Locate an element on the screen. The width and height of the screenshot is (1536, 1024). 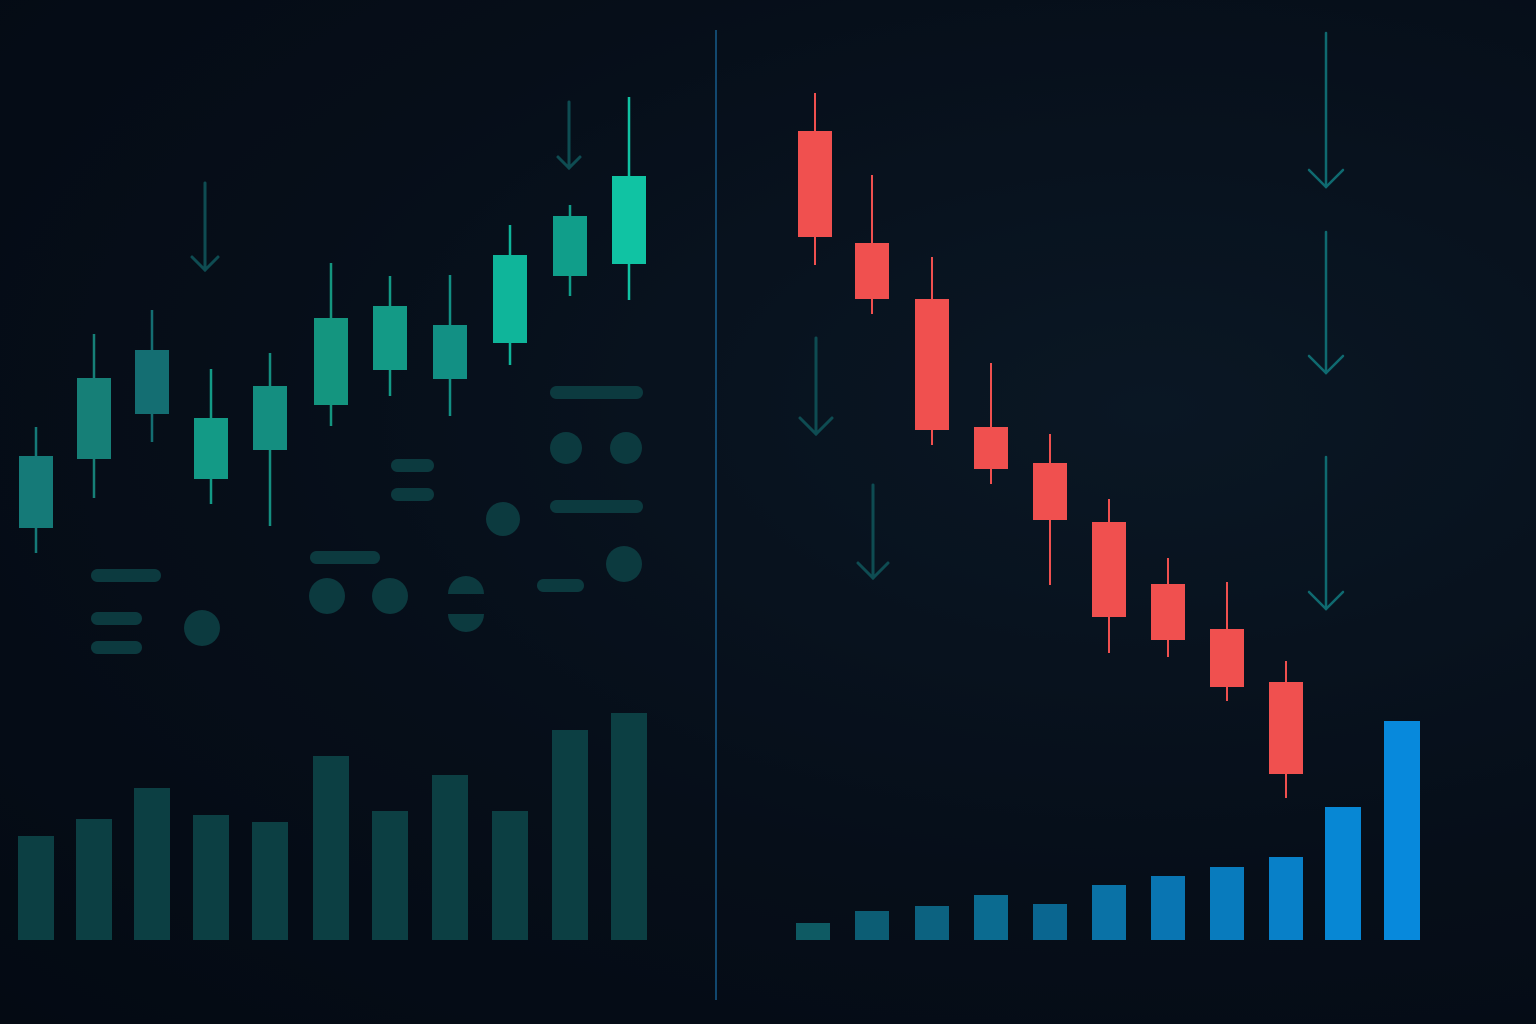
decorative-split-dot is located at coordinates (466, 604).